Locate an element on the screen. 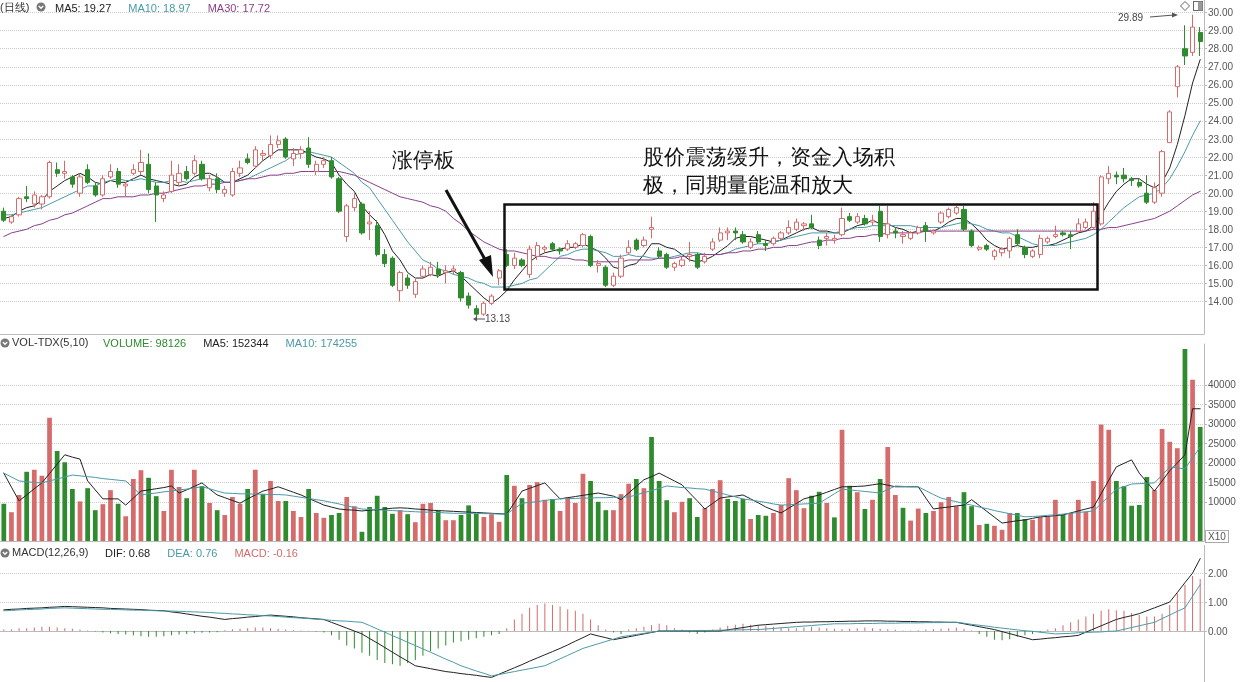 This screenshot has height=682, width=1242. y-tick-label: 2.00 is located at coordinates (1218, 573).